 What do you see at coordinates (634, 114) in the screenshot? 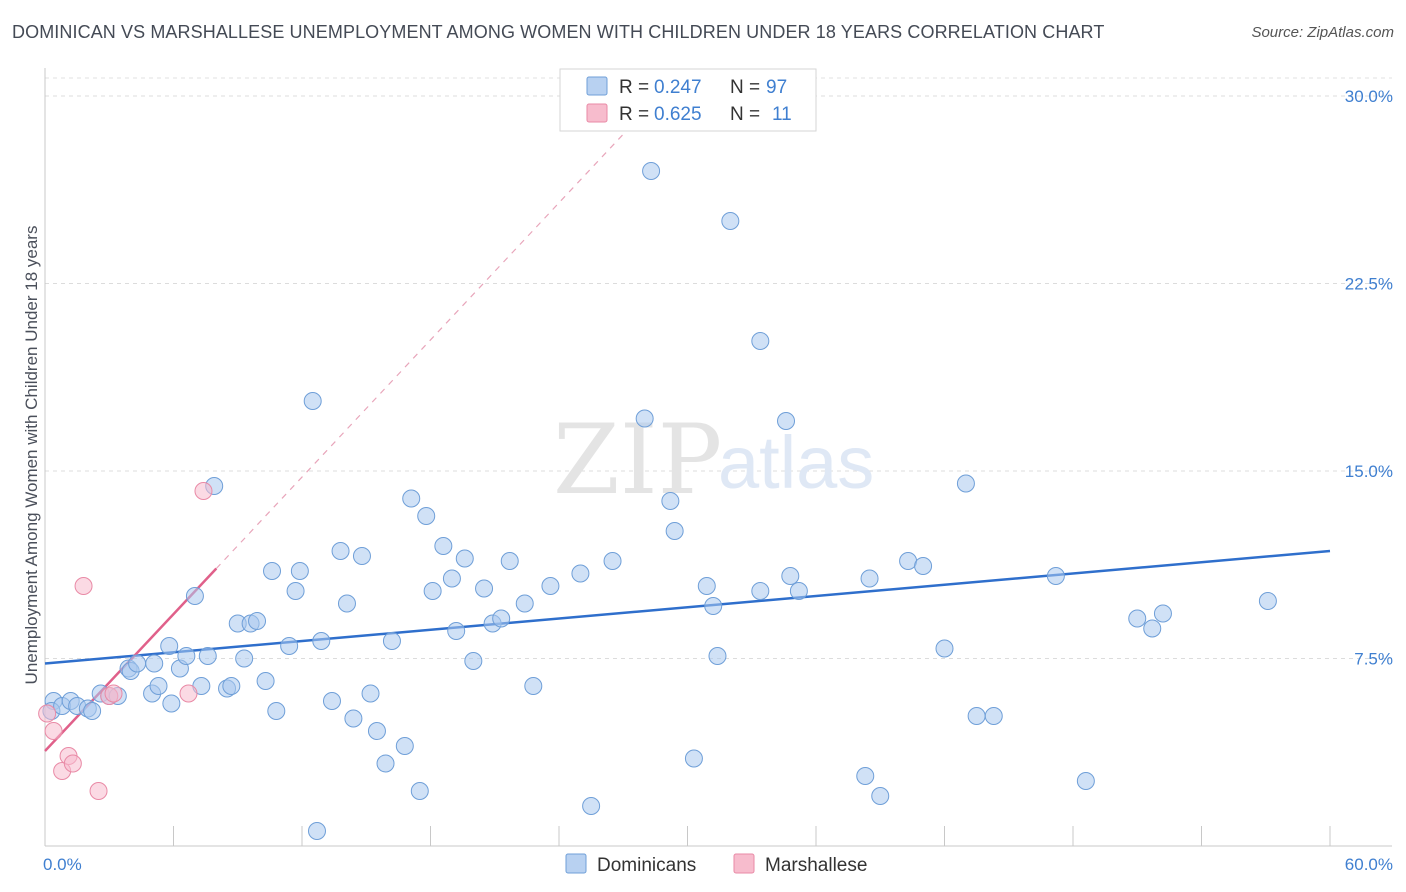
I see `legend-r-label-2: R =` at bounding box center [634, 114].